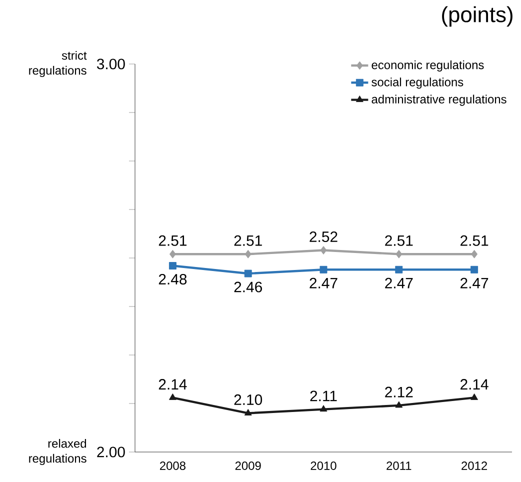  I want to click on data-label: 2.52, so click(324, 236).